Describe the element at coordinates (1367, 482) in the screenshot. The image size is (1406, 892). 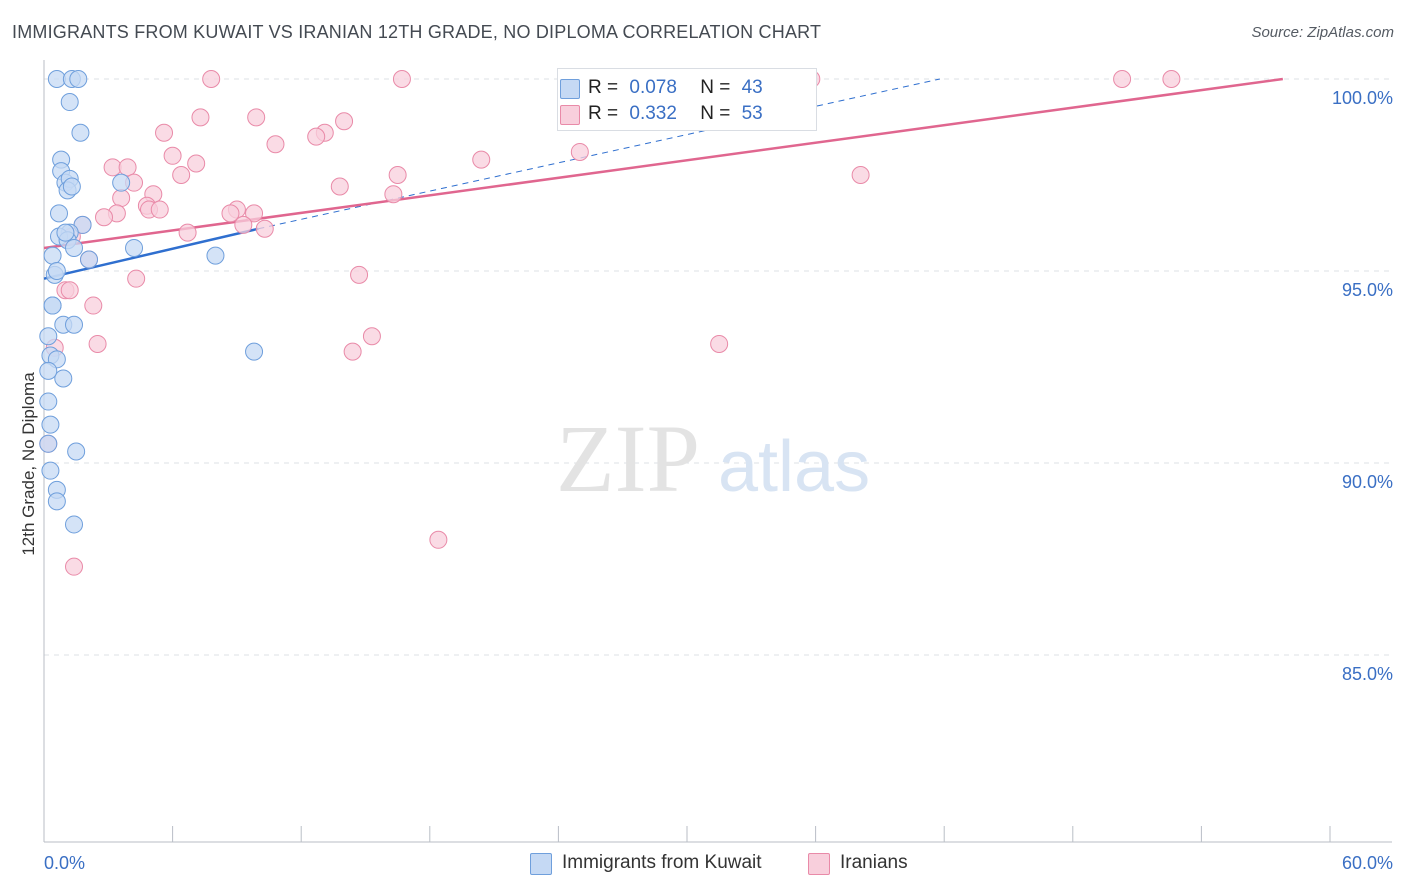
I see `y-tick-label: 90.0%` at that location.